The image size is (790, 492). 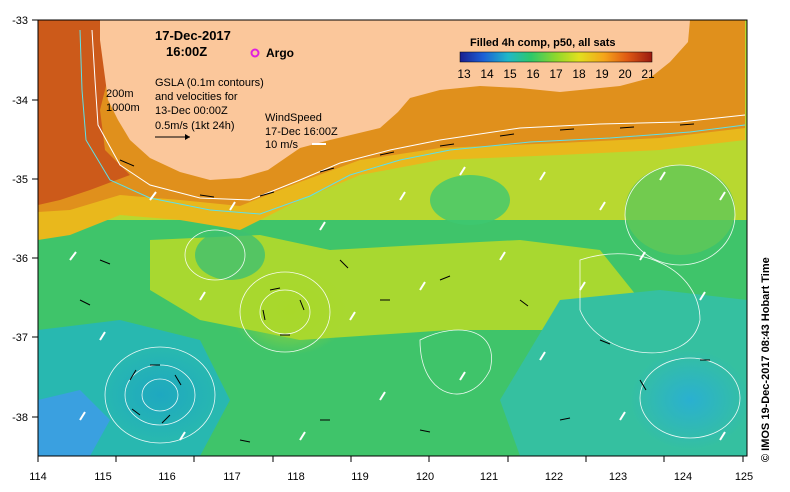 What do you see at coordinates (186, 51) in the screenshot?
I see `map-time: 16:00Z` at bounding box center [186, 51].